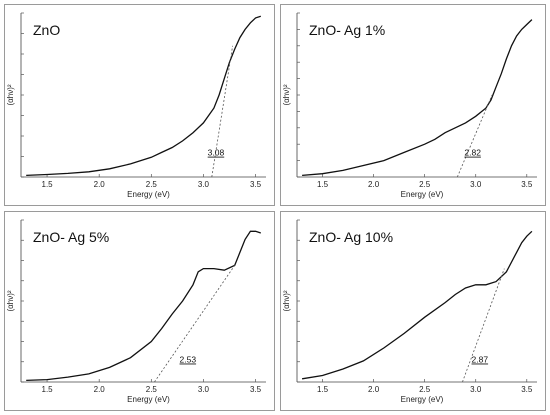 The height and width of the screenshot is (415, 550). Describe the element at coordinates (188, 360) in the screenshot. I see `band-gap-label: 2.53` at that location.